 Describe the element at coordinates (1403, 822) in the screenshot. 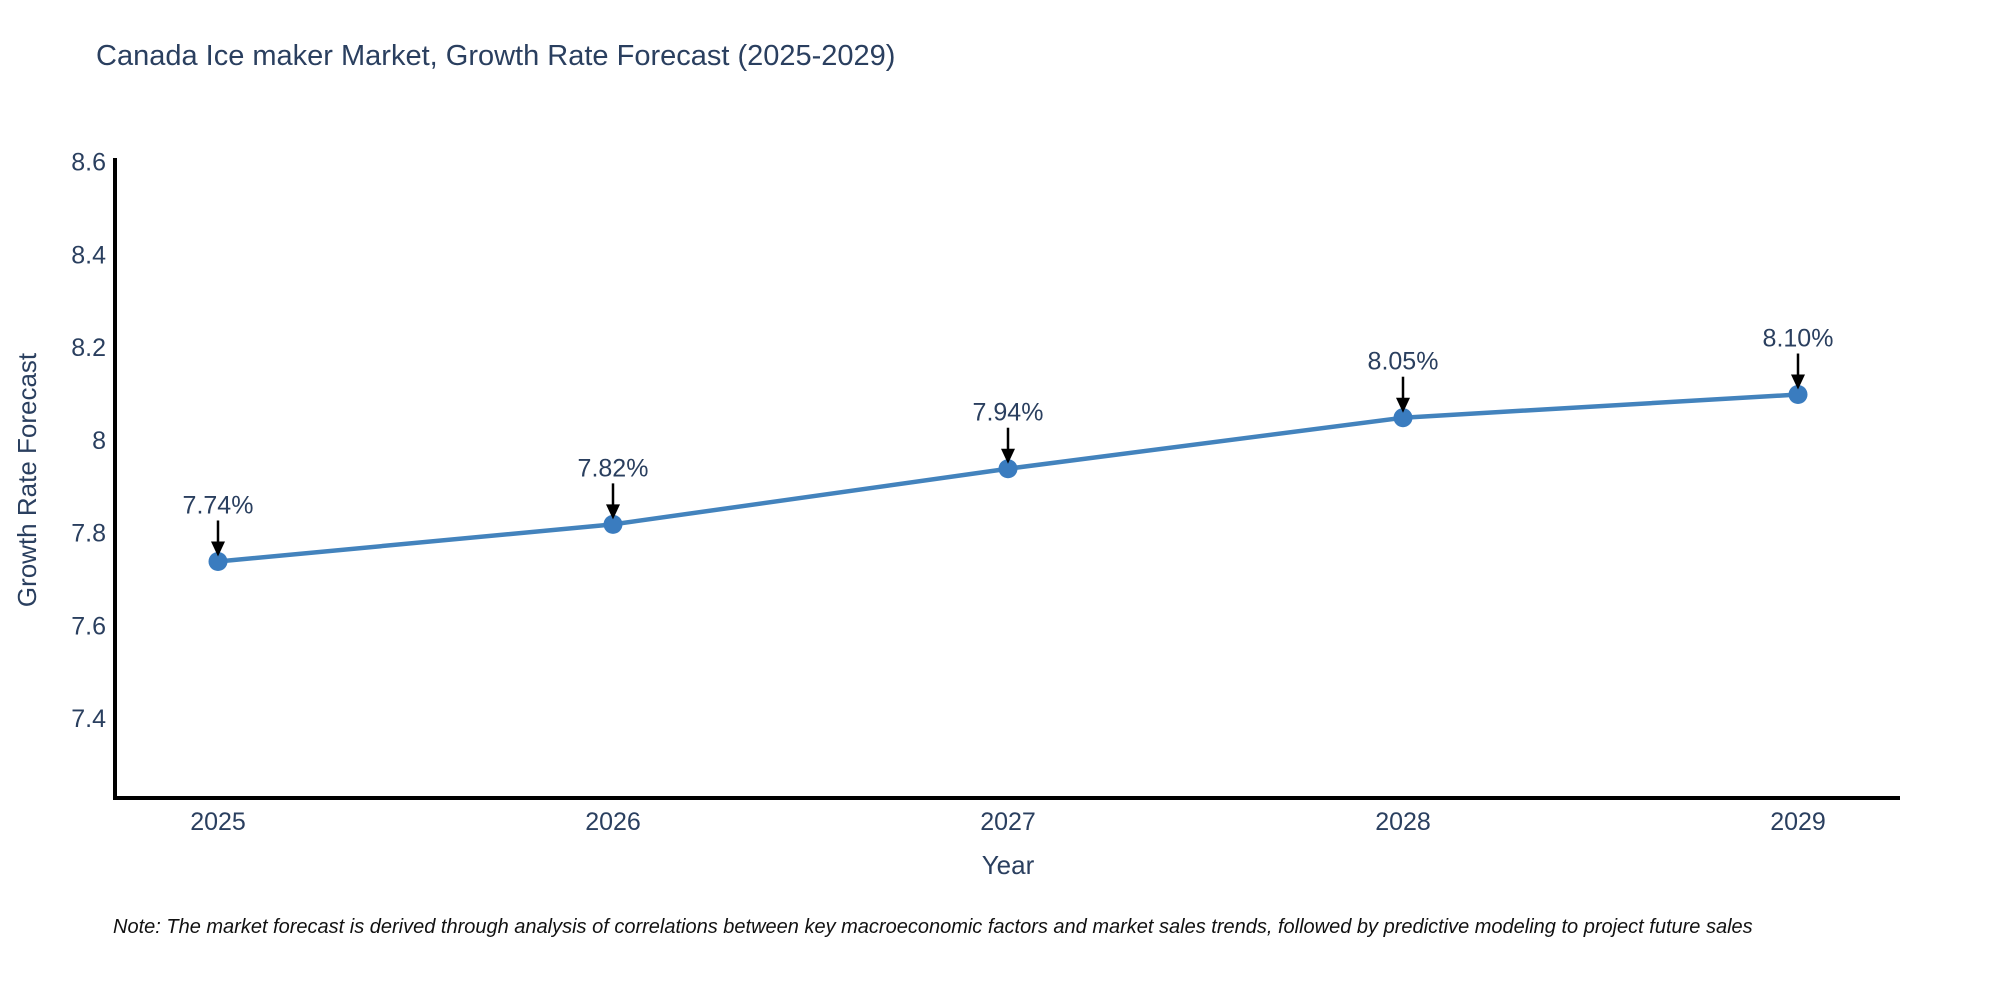

I see `x-tick-label: 2028` at that location.